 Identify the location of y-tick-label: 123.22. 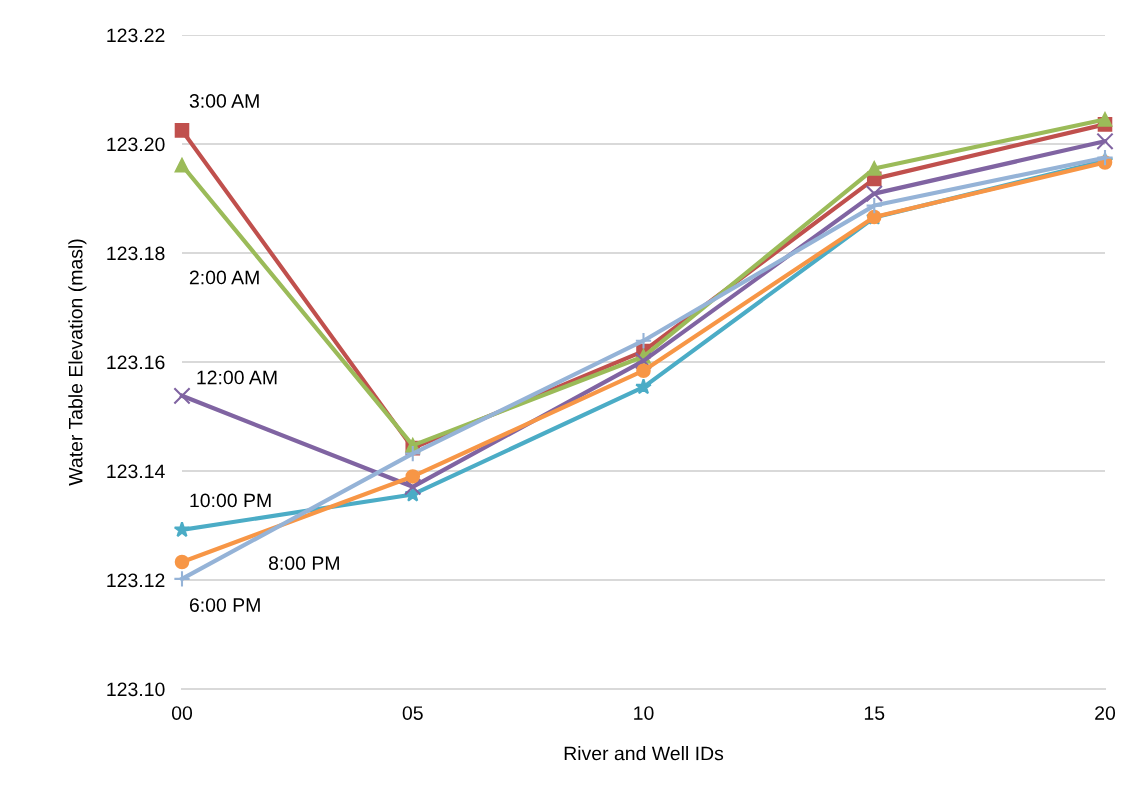
(136, 35).